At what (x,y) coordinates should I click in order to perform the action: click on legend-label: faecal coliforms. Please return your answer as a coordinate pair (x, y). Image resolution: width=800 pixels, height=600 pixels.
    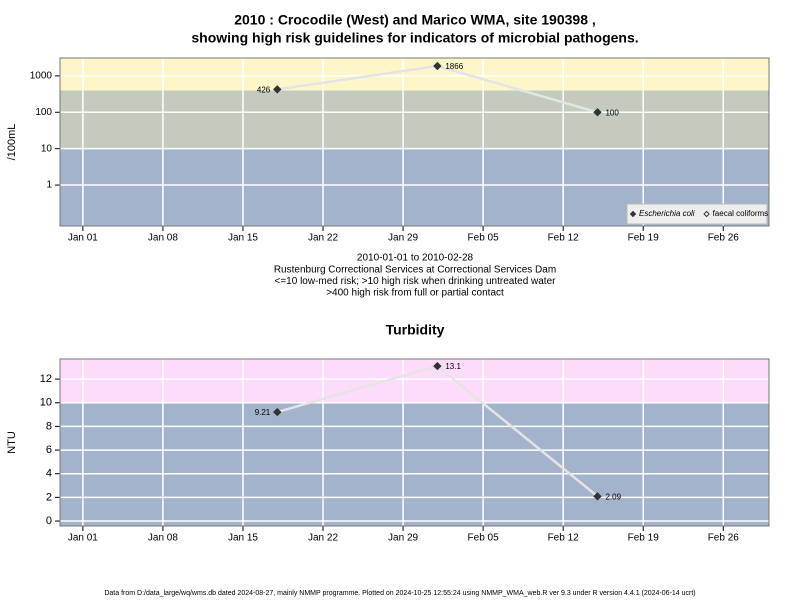
    Looking at the image, I should click on (741, 213).